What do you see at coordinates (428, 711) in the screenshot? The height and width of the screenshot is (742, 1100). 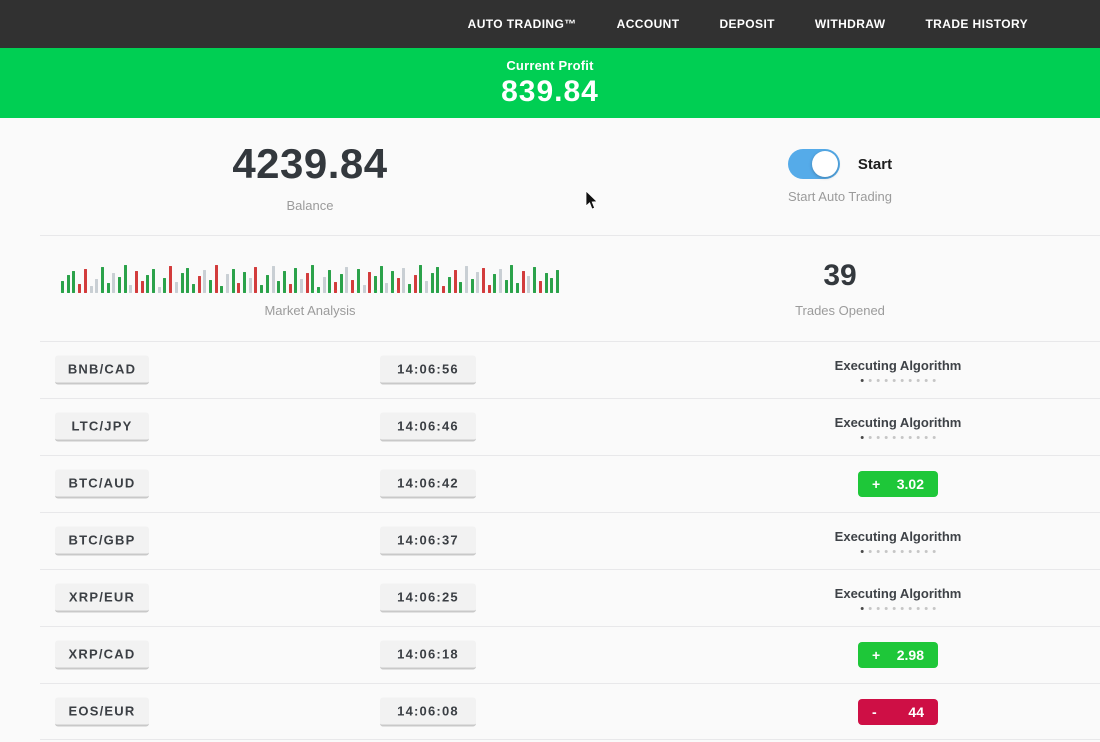 I see `trade-time-chip: 14:06:08` at bounding box center [428, 711].